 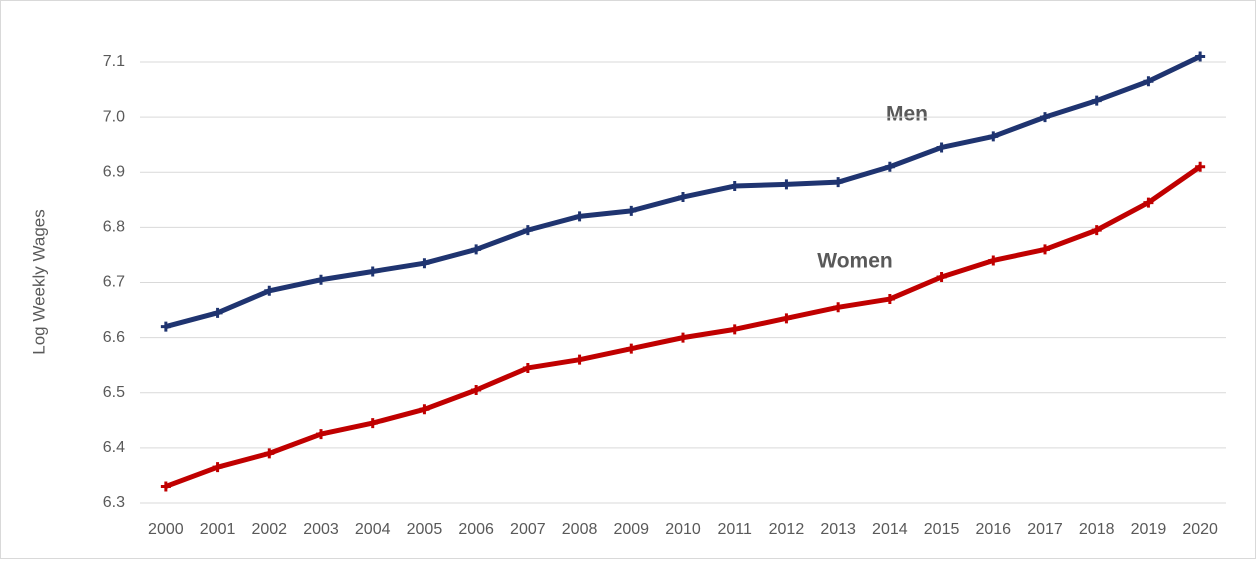 I want to click on x-tick-label: 2006, so click(x=476, y=529).